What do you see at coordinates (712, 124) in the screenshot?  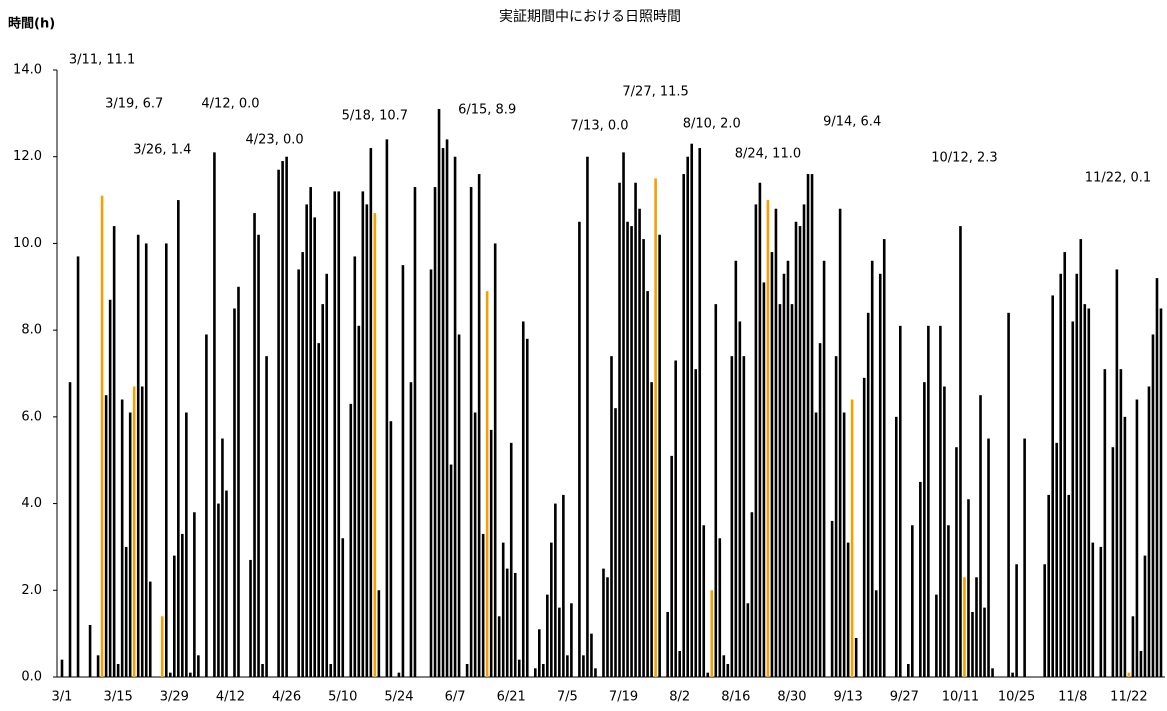 I see `value-label: 8/10, 2.0` at bounding box center [712, 124].